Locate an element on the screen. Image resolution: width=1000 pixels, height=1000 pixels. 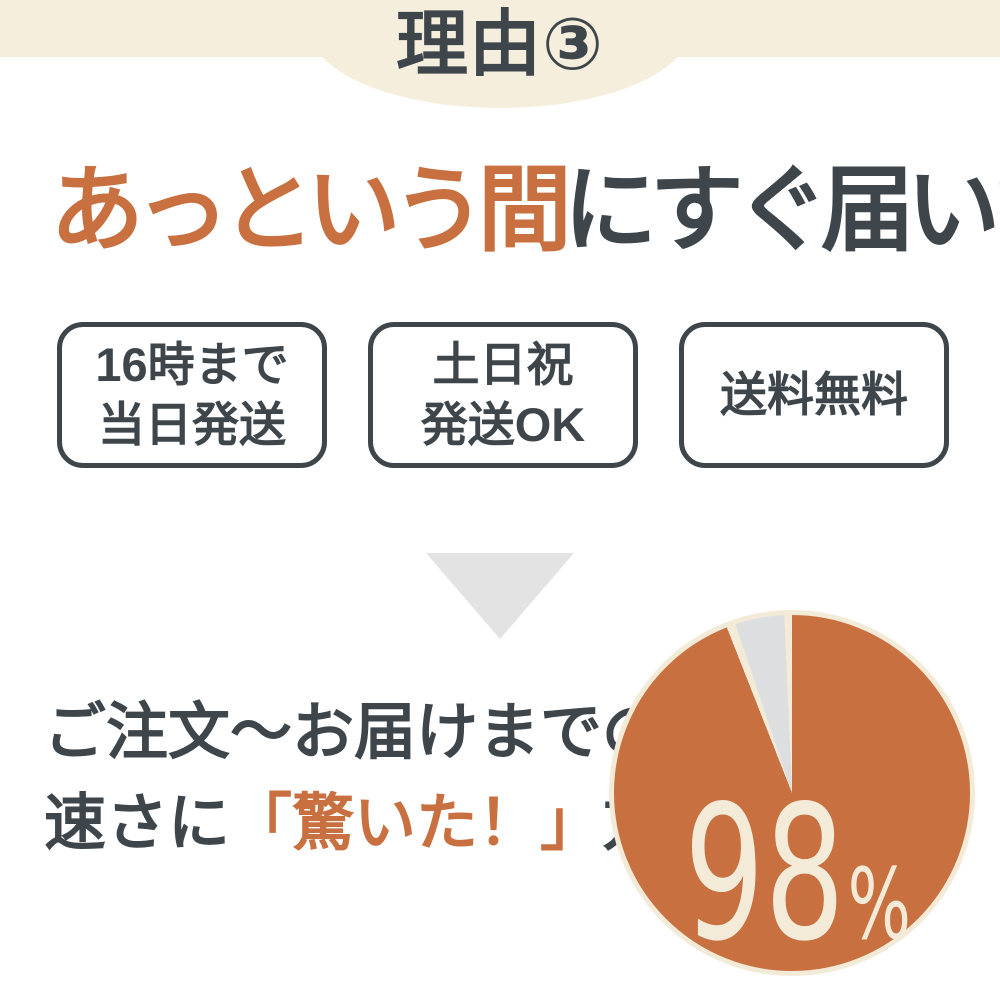
badge-line: 16時まで is located at coordinates (192, 364).